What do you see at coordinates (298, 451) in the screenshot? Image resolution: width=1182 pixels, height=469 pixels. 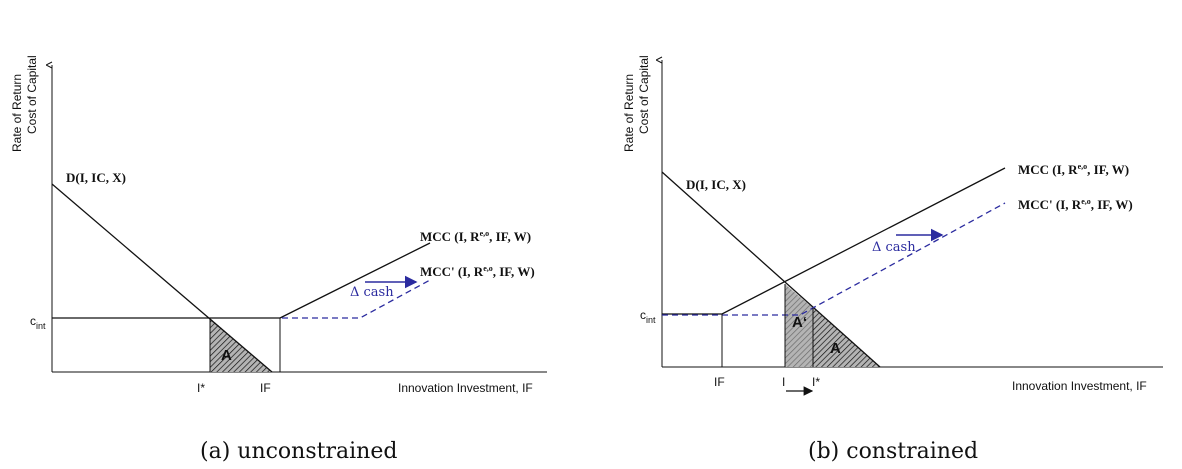 I see `panel-a-caption: (a) unconstrained` at bounding box center [298, 451].